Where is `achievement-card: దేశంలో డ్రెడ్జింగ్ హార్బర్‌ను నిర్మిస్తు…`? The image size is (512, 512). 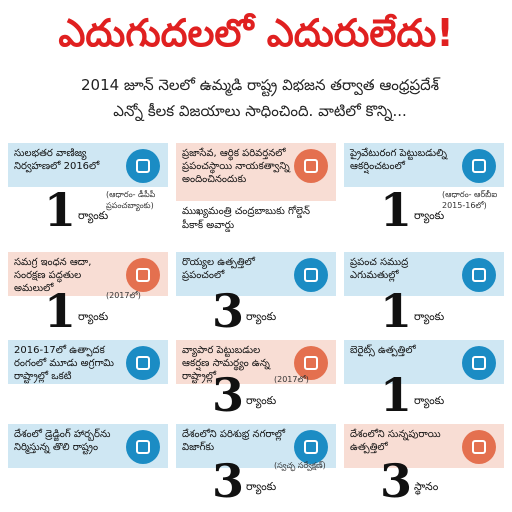 achievement-card: దేశంలో డ్రెడ్జింగ్ హార్బర్‌ను నిర్మిస్తు… is located at coordinates (88, 464).